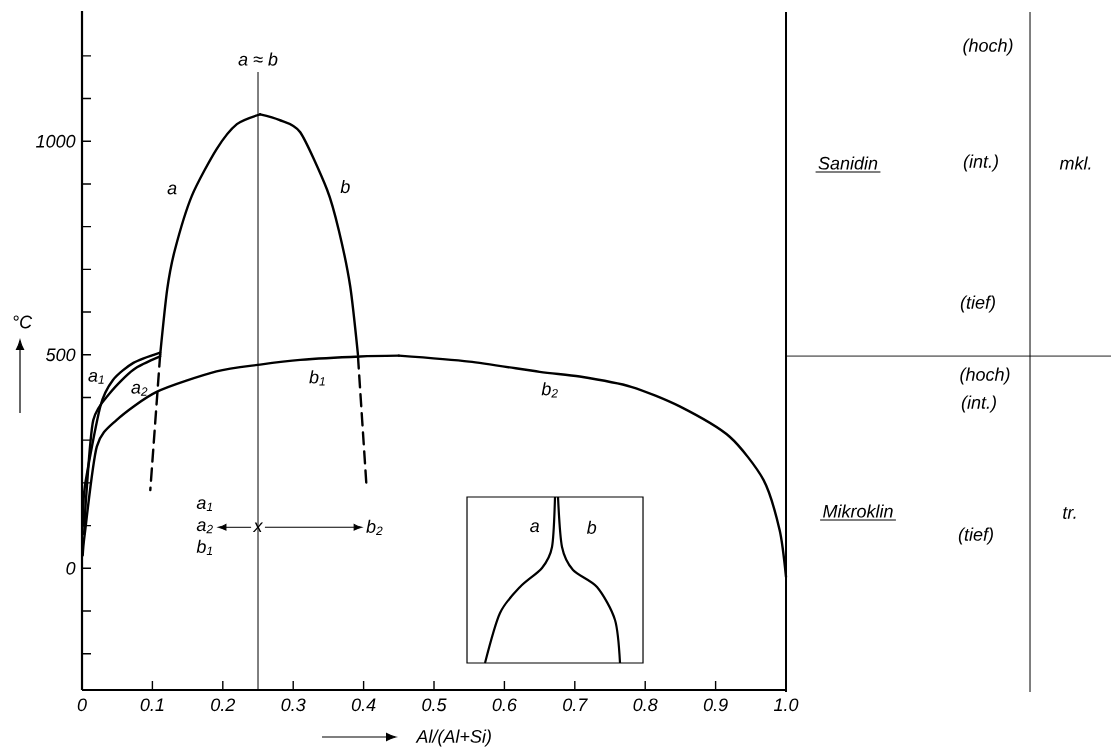  I want to click on y-tick-label: 1000, so click(56, 141).